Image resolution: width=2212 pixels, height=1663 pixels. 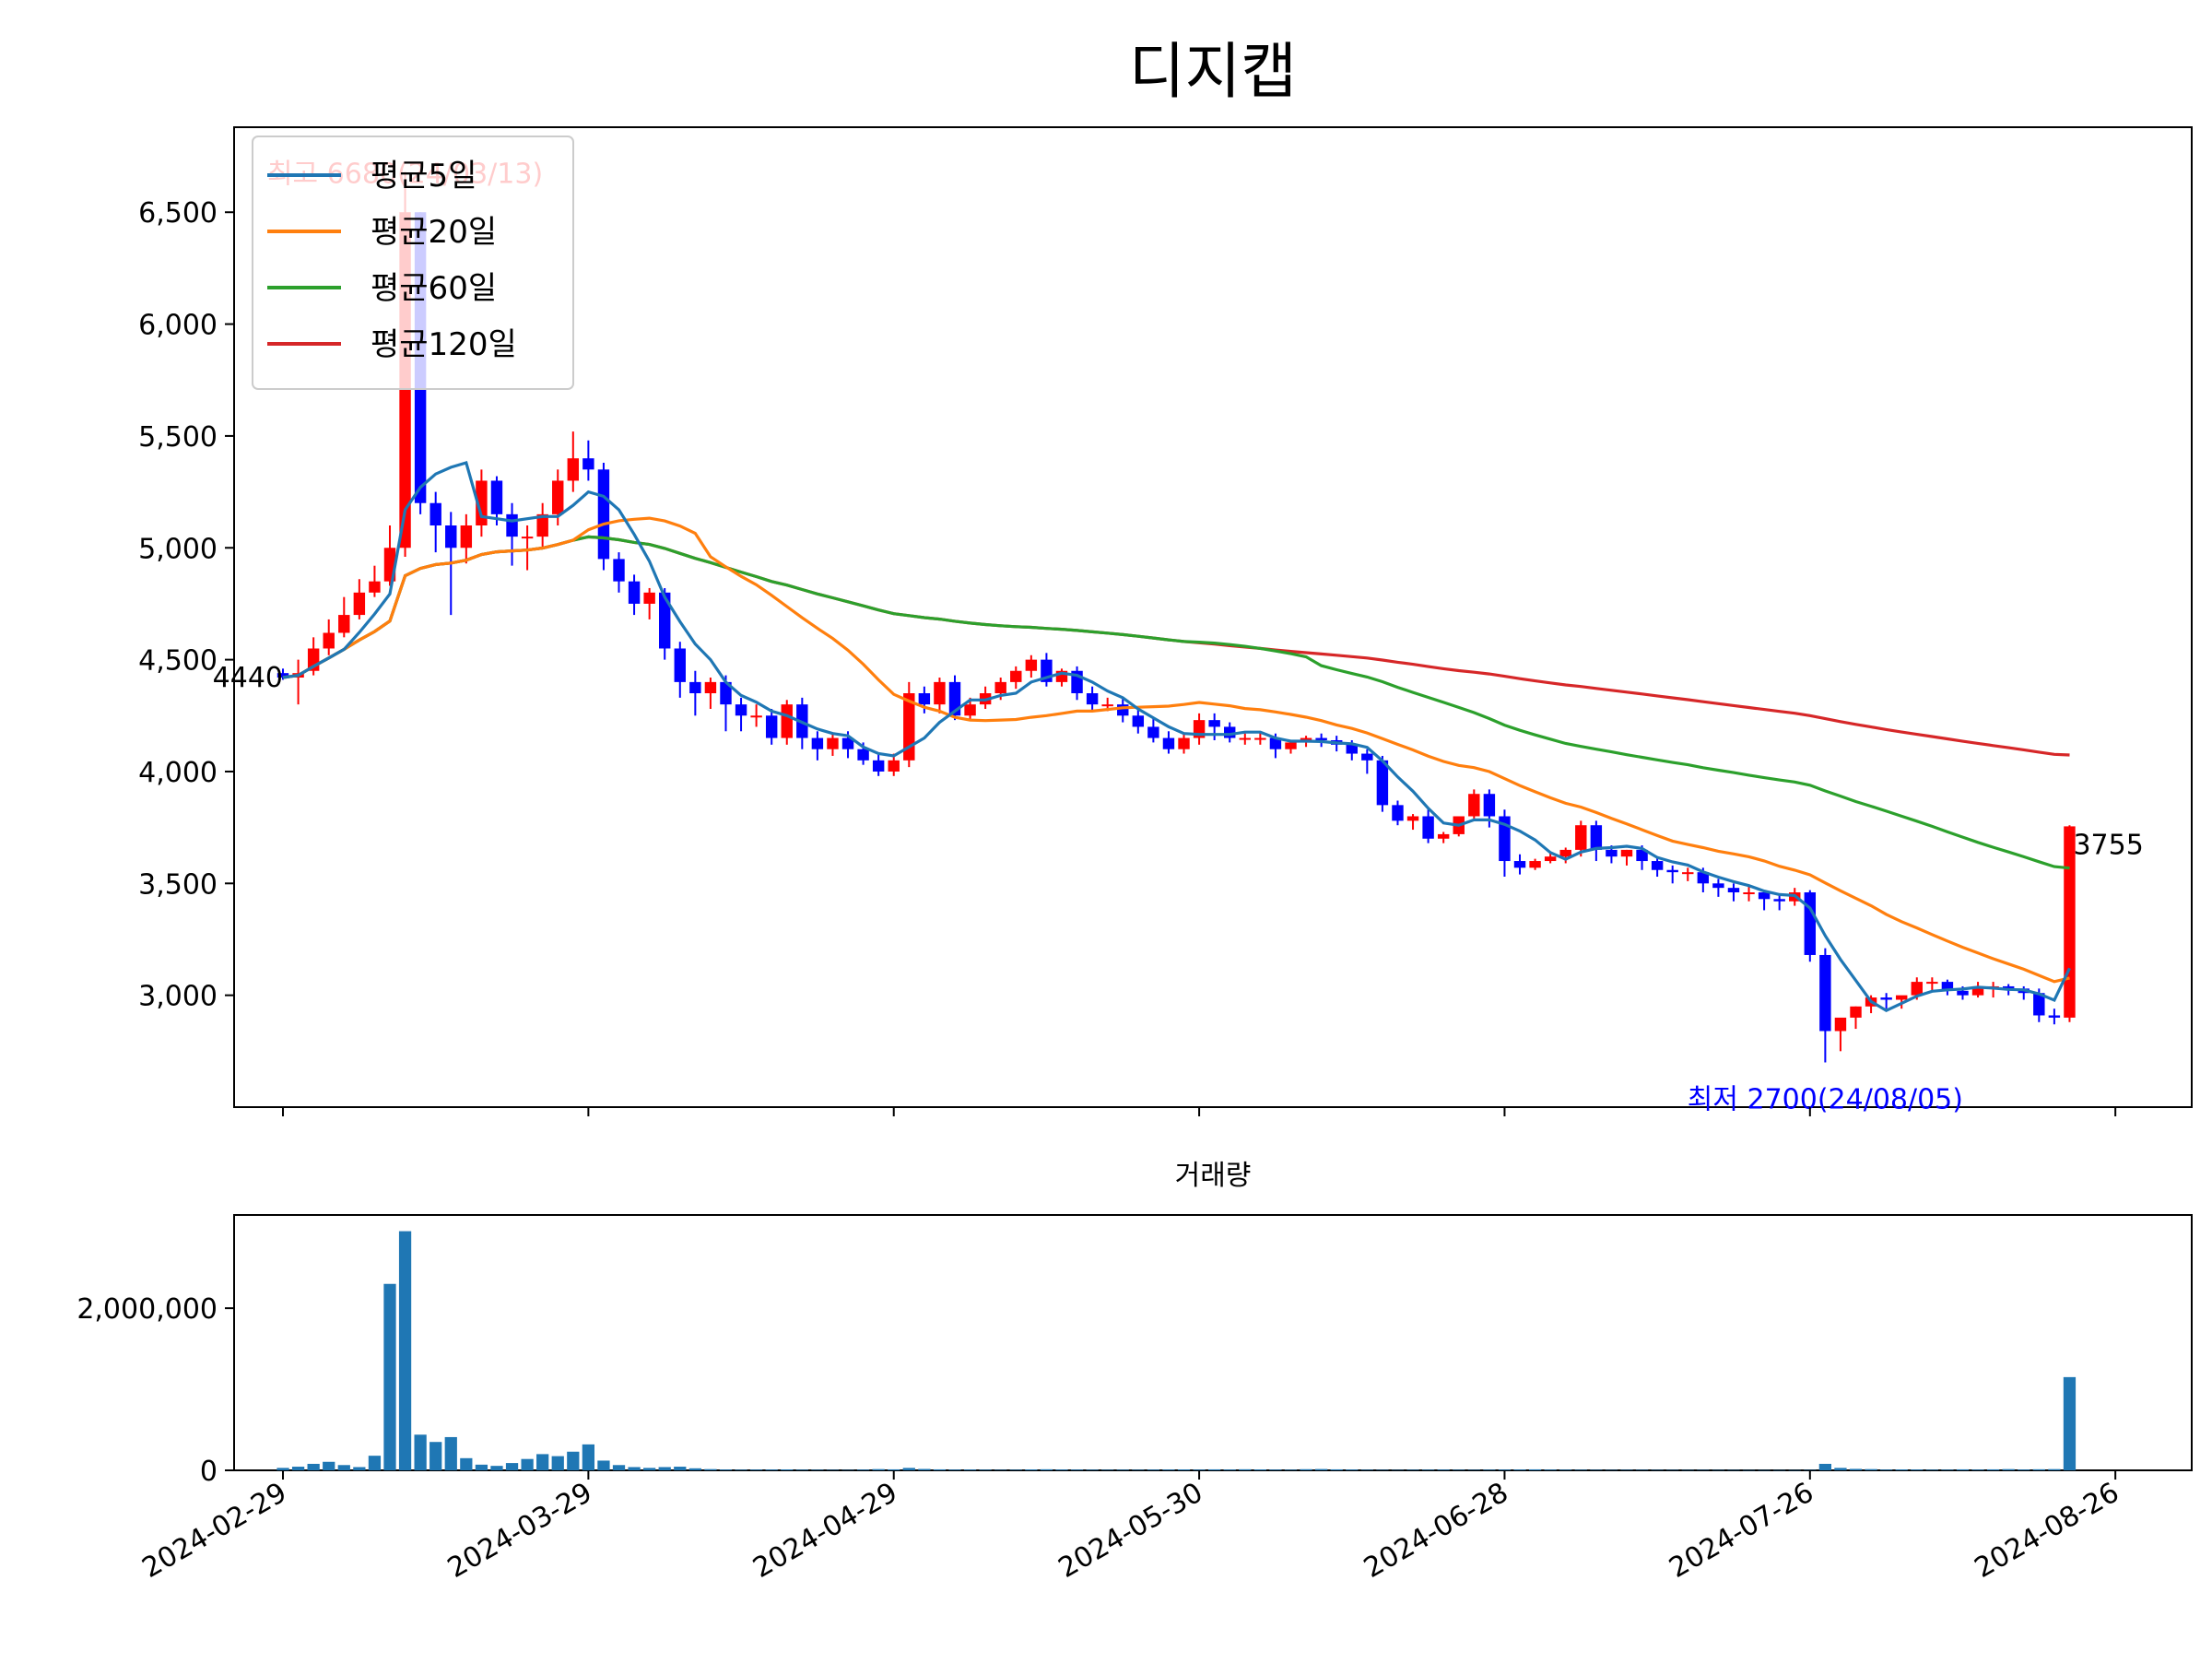 I want to click on volume-frame, so click(x=1213, y=1342).